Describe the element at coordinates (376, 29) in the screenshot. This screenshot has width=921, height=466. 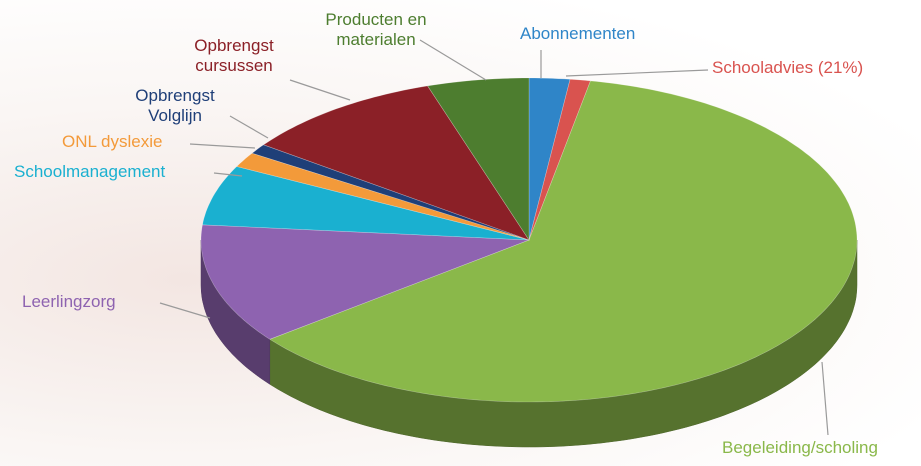
I see `slice-label: Producten en materialen` at that location.